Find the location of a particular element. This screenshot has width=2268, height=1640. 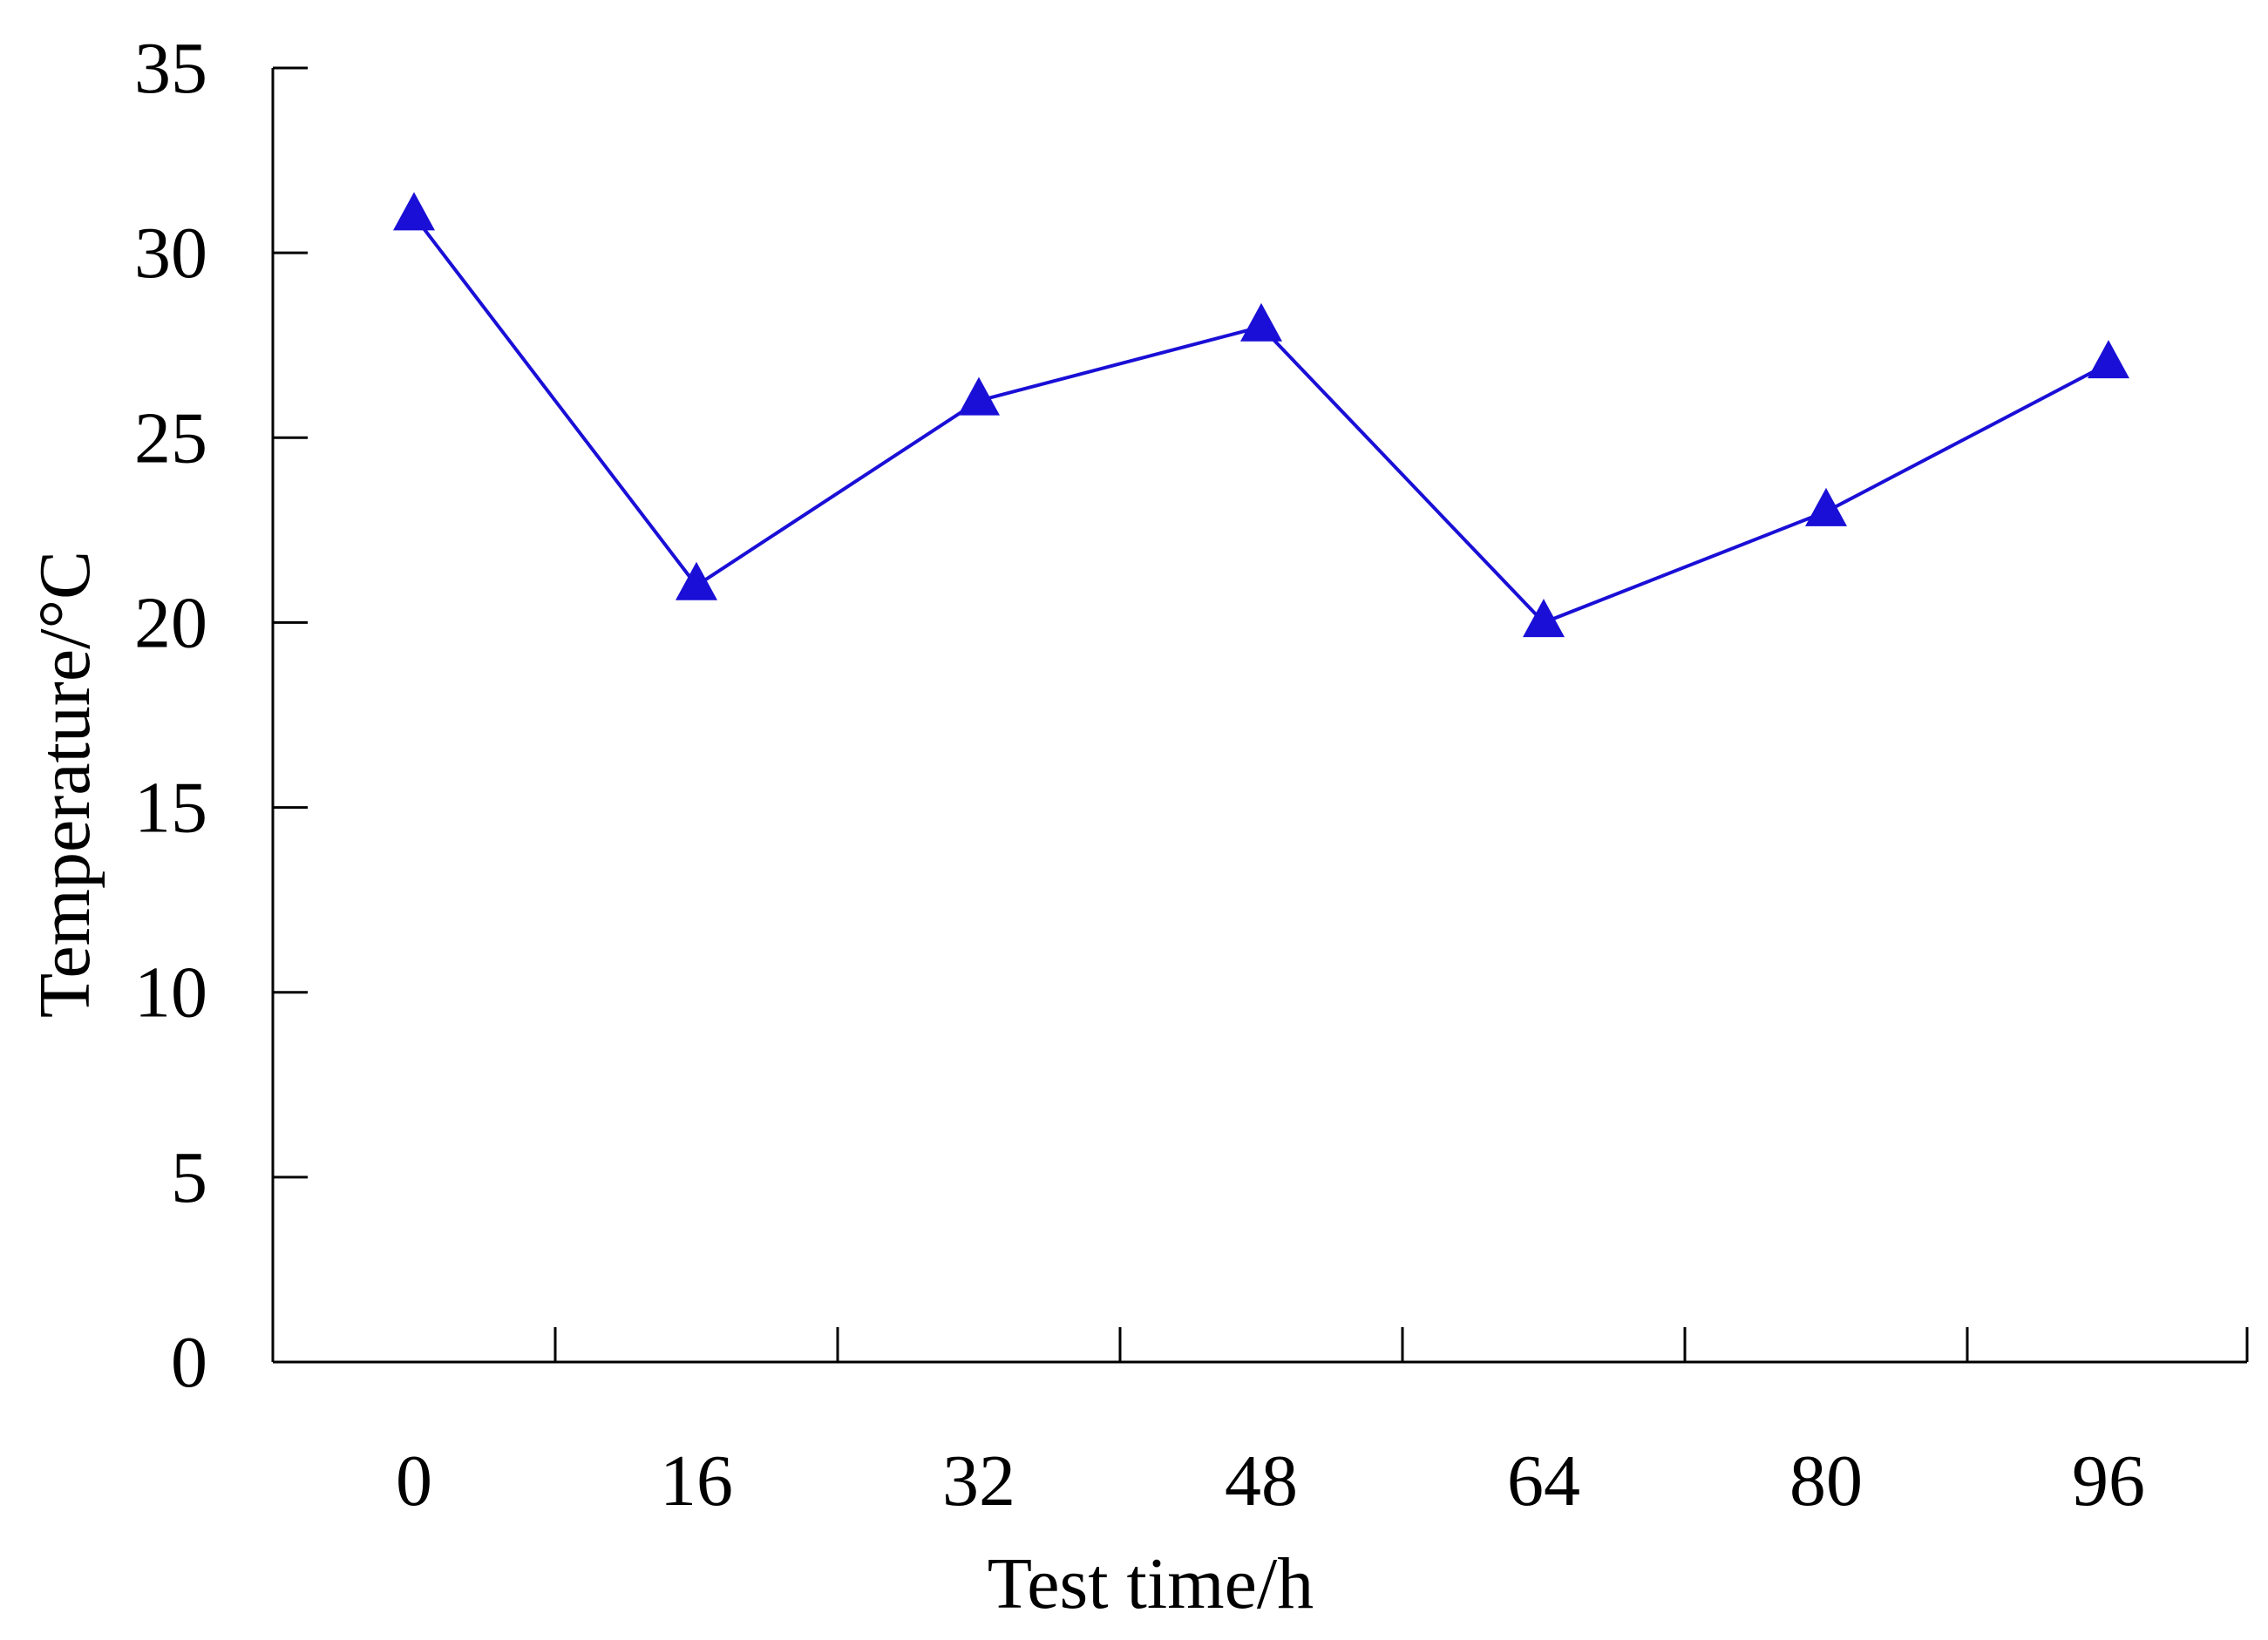

x-axis-title: Test time/h is located at coordinates (1151, 1583).